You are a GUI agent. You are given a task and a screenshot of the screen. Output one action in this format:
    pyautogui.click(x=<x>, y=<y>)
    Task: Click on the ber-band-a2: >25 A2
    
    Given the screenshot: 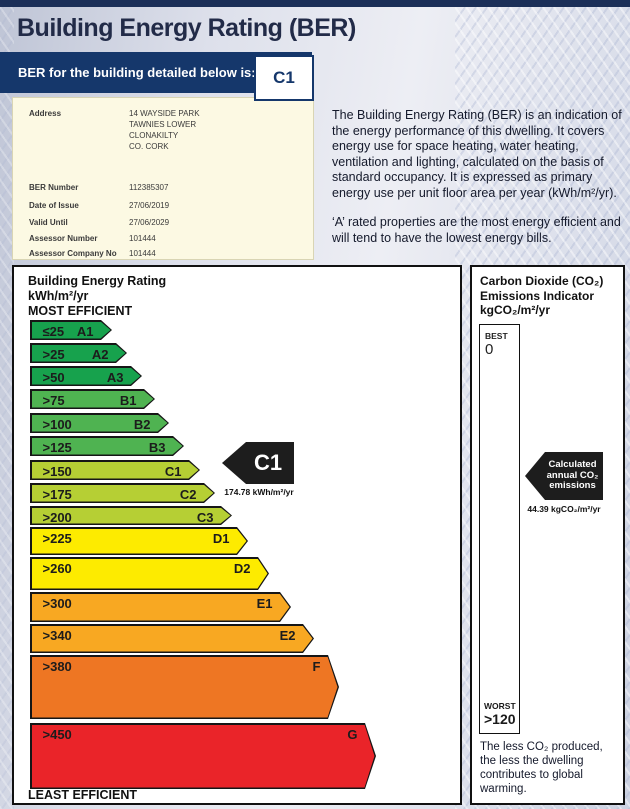 What is the action you would take?
    pyautogui.click(x=78, y=353)
    